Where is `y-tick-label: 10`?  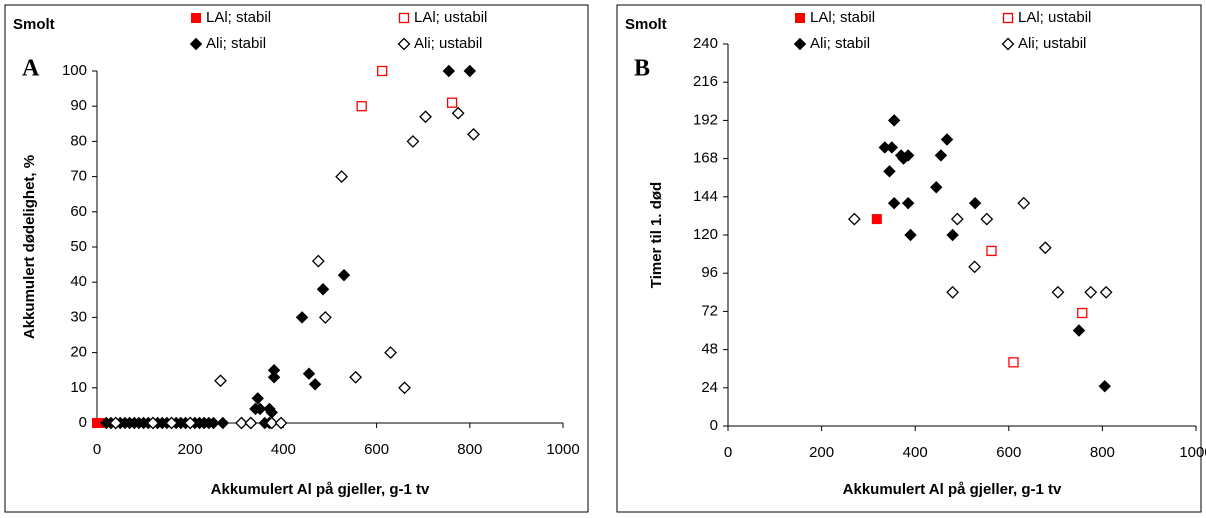 y-tick-label: 10 is located at coordinates (78, 387).